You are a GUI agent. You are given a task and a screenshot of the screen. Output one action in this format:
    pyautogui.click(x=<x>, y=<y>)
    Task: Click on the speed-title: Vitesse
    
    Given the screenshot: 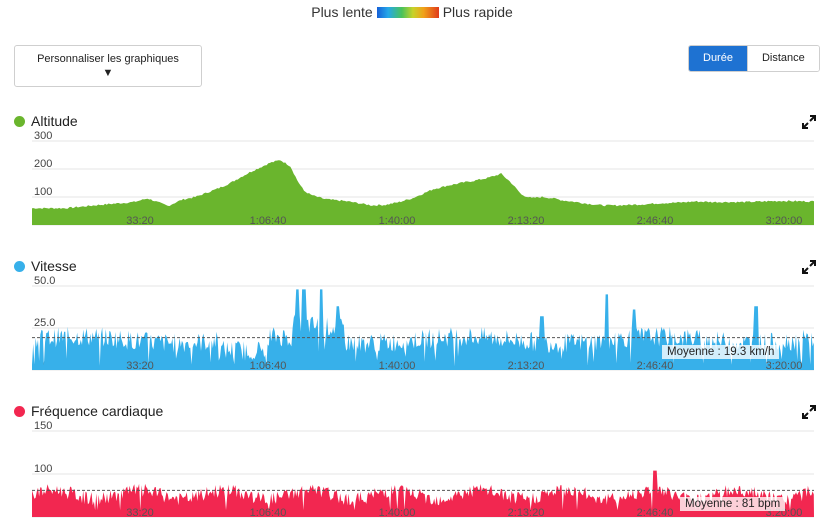 What is the action you would take?
    pyautogui.click(x=45, y=266)
    